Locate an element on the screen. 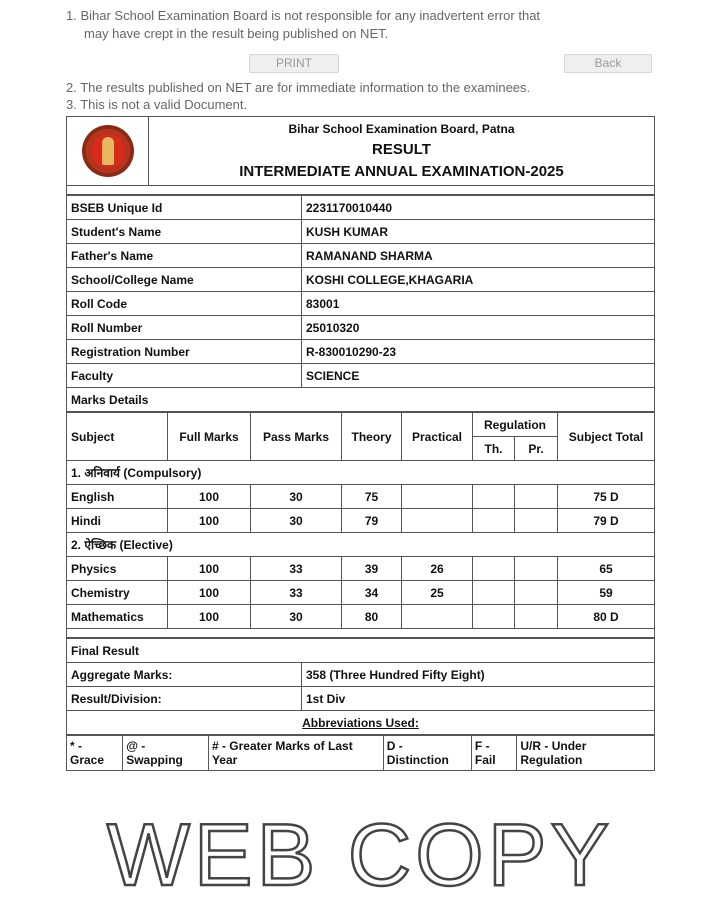 The height and width of the screenshot is (914, 720). result-title: RESULT is located at coordinates (401, 149).